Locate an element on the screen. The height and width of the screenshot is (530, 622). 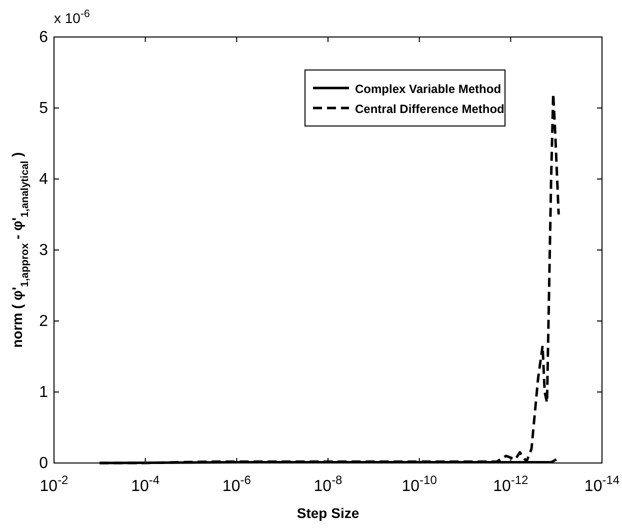
legend-label: Central Difference Method is located at coordinates (429, 109).